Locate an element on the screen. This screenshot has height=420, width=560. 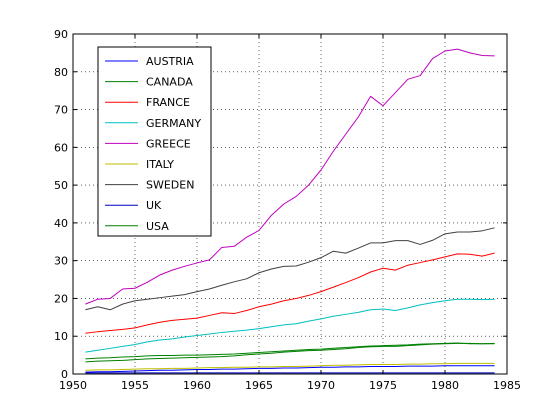
y-tick-label: 40 is located at coordinates (61, 223).